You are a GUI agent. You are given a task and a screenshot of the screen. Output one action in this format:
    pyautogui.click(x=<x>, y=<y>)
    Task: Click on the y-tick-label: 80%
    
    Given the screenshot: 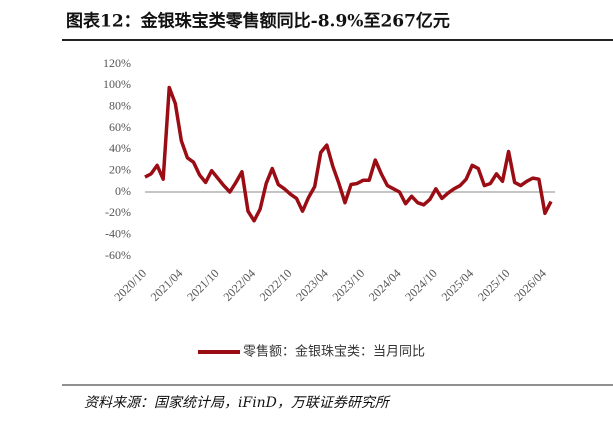 What is the action you would take?
    pyautogui.click(x=120, y=105)
    